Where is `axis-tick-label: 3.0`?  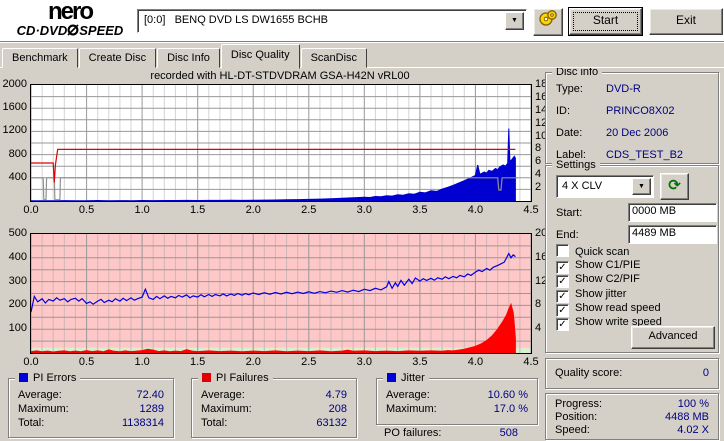
axis-tick-label: 3.0 is located at coordinates (364, 362).